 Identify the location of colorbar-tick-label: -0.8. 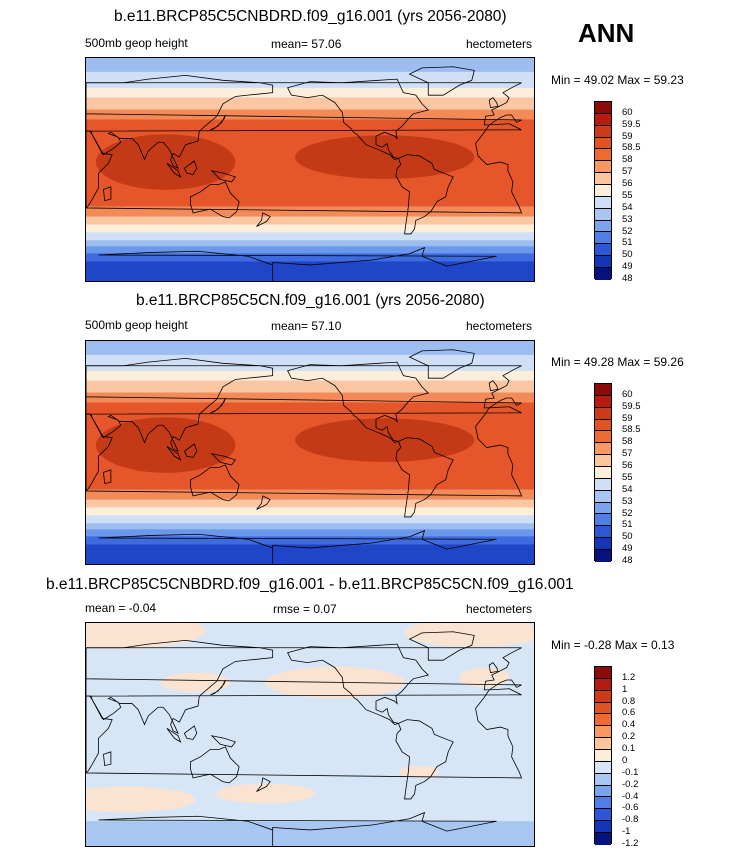
(630, 820).